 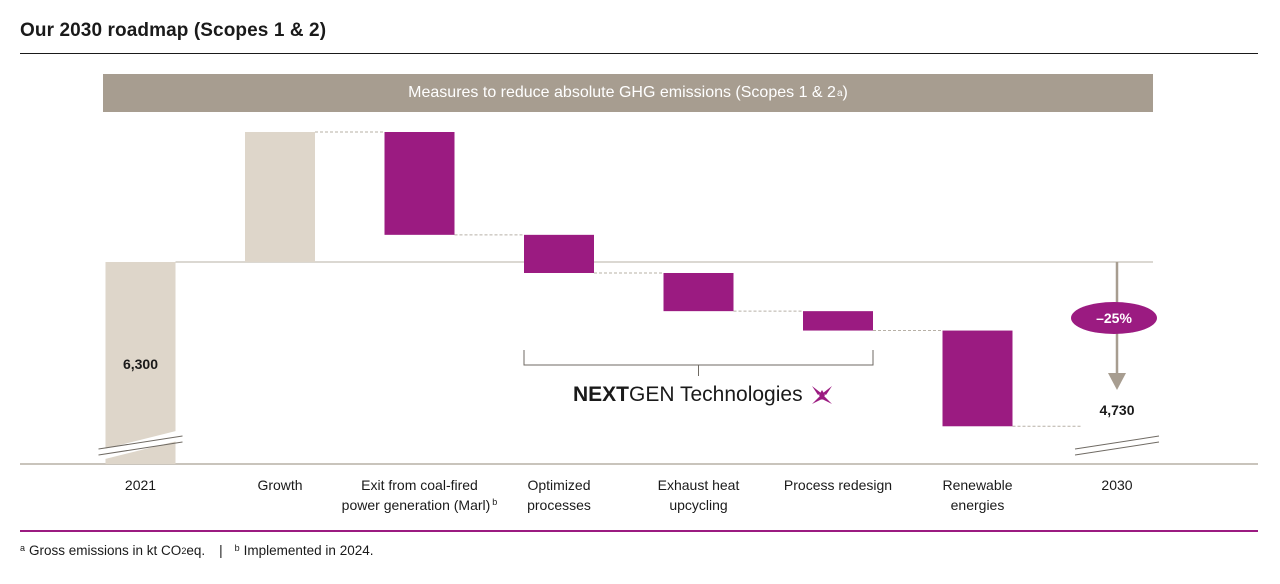 What do you see at coordinates (494, 502) in the screenshot?
I see `category-footnote-marker: b` at bounding box center [494, 502].